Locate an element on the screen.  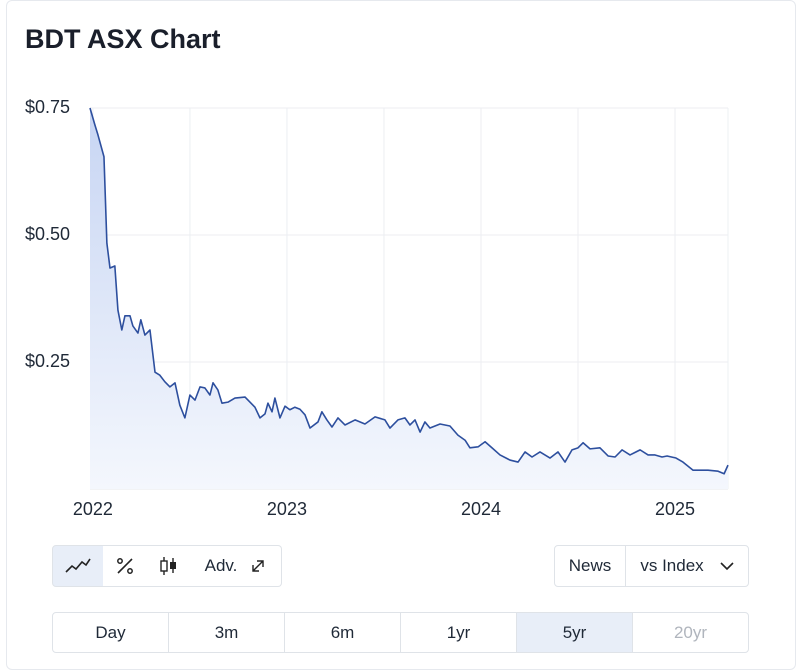
y-tick-label: $0.50 is located at coordinates (47, 234).